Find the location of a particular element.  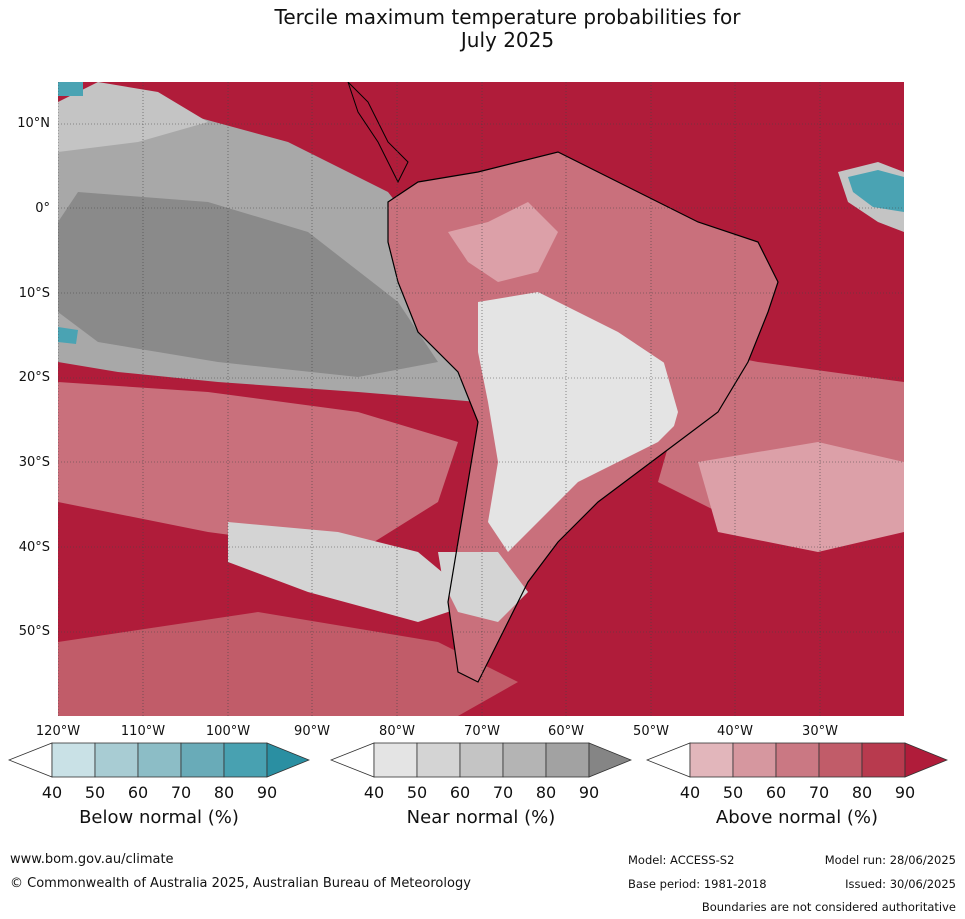

colorbar-below-swatches is located at coordinates (159, 760).